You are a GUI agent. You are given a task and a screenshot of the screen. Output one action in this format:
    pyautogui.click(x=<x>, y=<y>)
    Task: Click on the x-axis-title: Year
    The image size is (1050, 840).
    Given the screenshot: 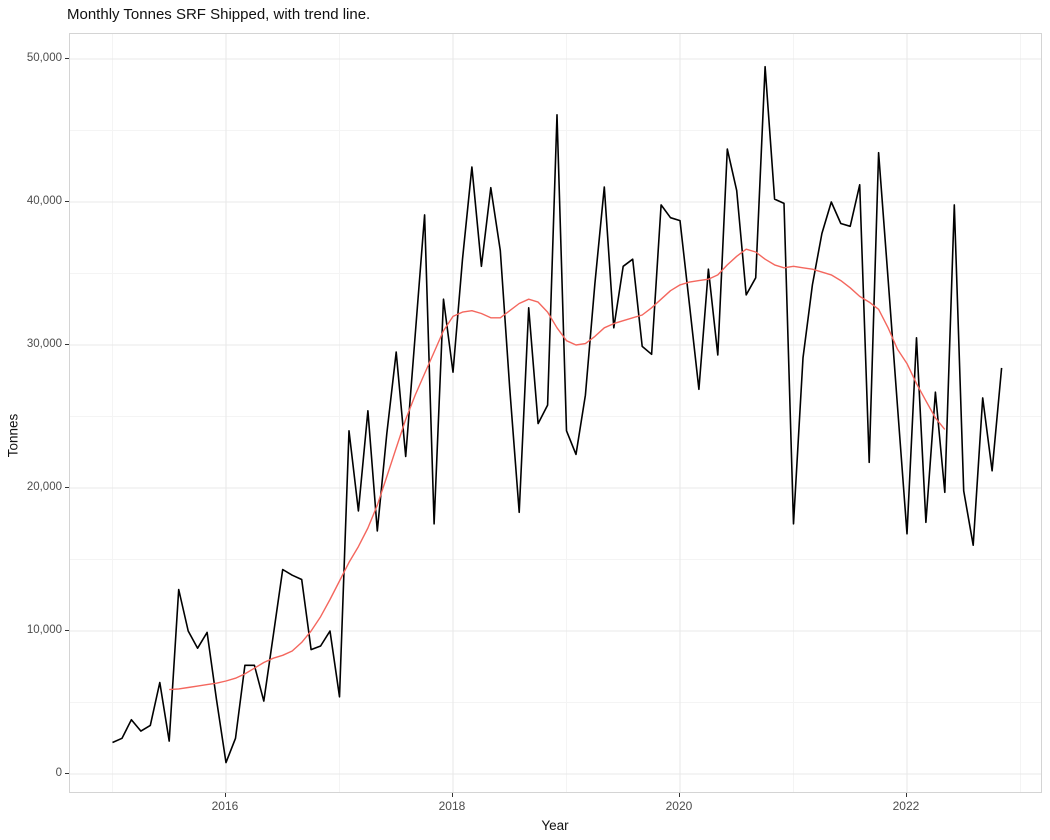 What is the action you would take?
    pyautogui.click(x=555, y=825)
    